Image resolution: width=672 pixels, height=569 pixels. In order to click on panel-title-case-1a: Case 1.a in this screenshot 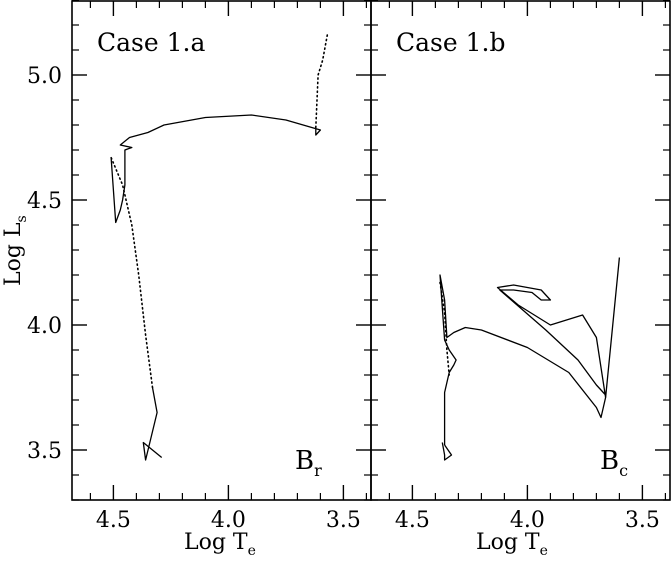, I will do `click(151, 42)`.